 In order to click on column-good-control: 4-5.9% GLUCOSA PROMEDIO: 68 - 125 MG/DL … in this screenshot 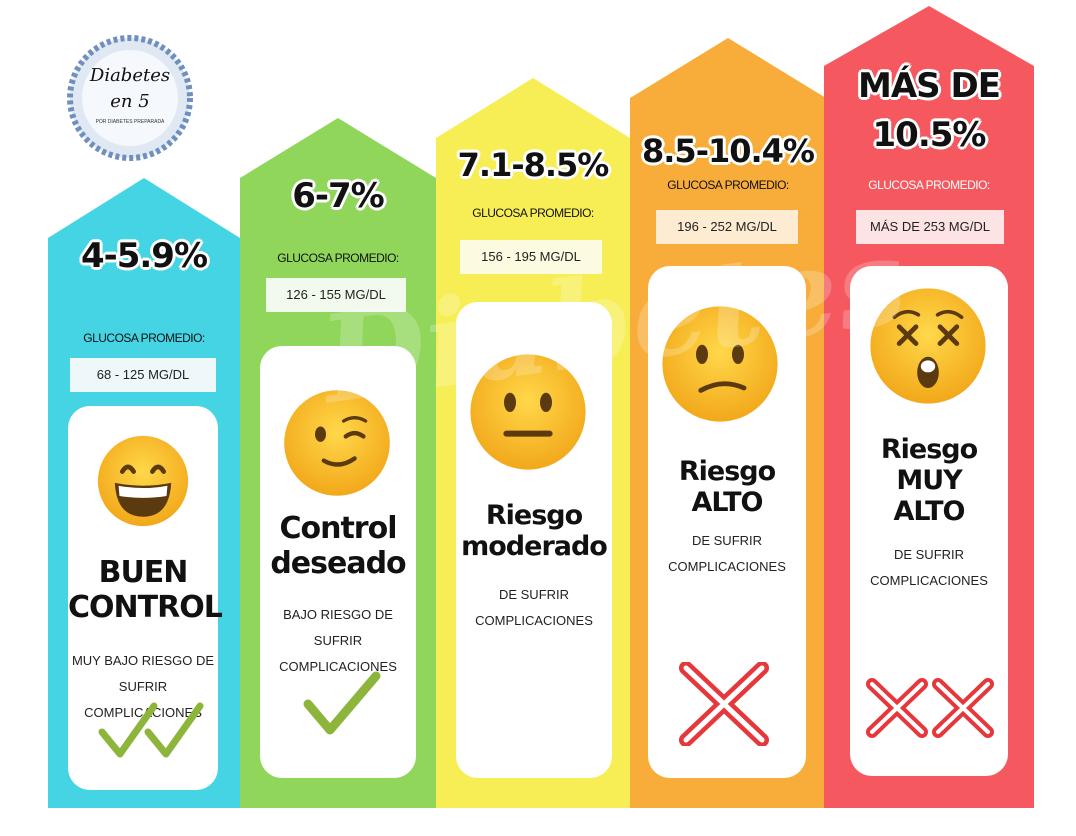, I will do `click(144, 493)`.